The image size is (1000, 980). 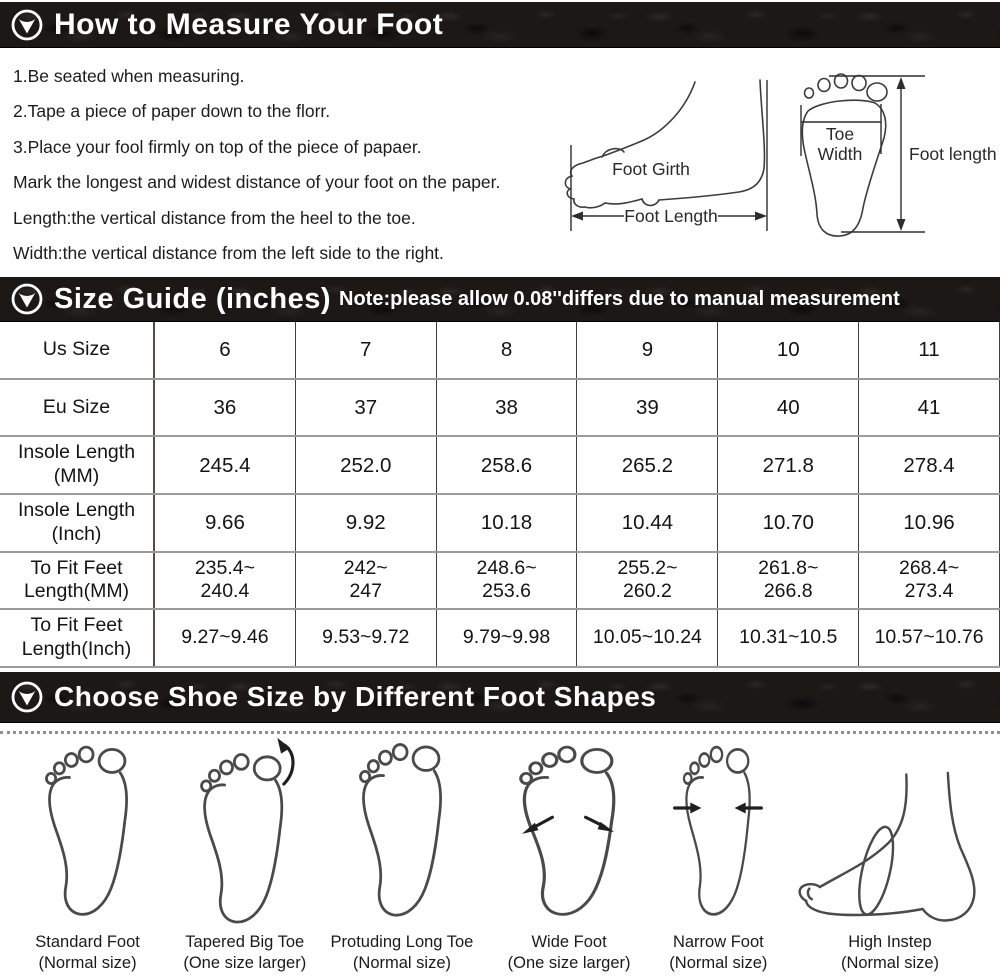 I want to click on figure-protruding-long-toe: Protuding Long Toe (Normal size), so click(x=401, y=856).